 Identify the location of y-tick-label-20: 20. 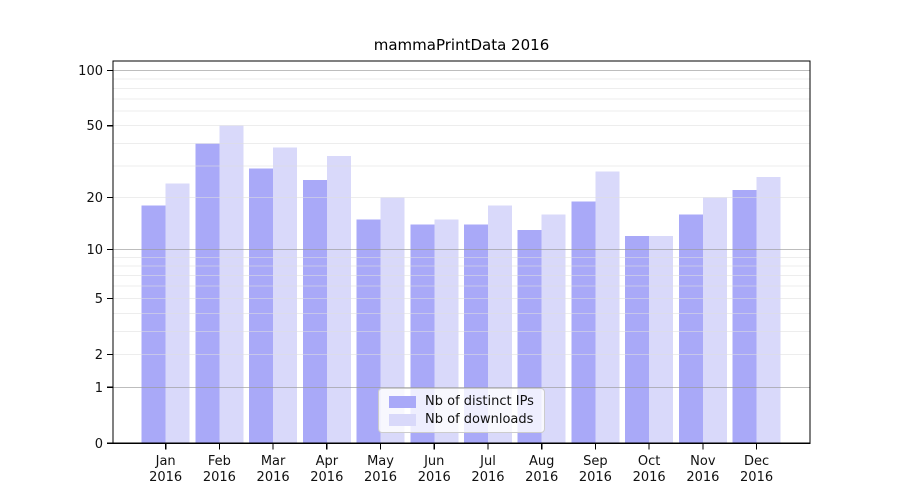
(94, 198).